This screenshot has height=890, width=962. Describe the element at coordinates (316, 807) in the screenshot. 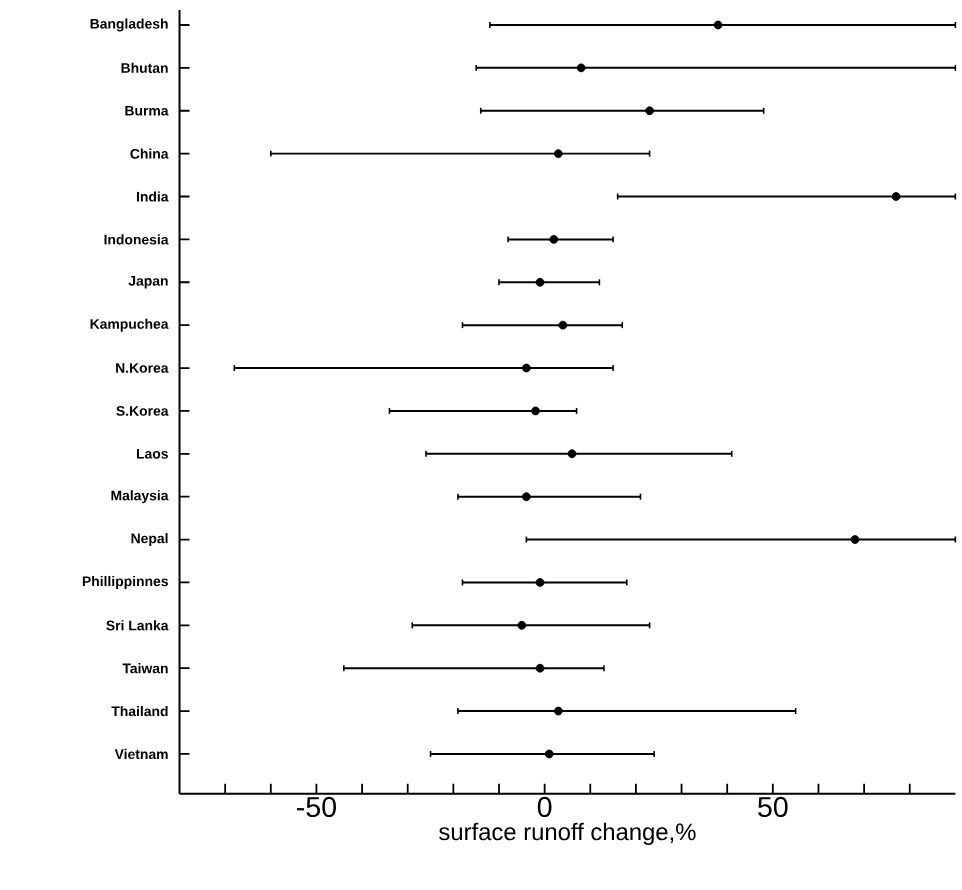

I see `x-tick-label: -50` at that location.